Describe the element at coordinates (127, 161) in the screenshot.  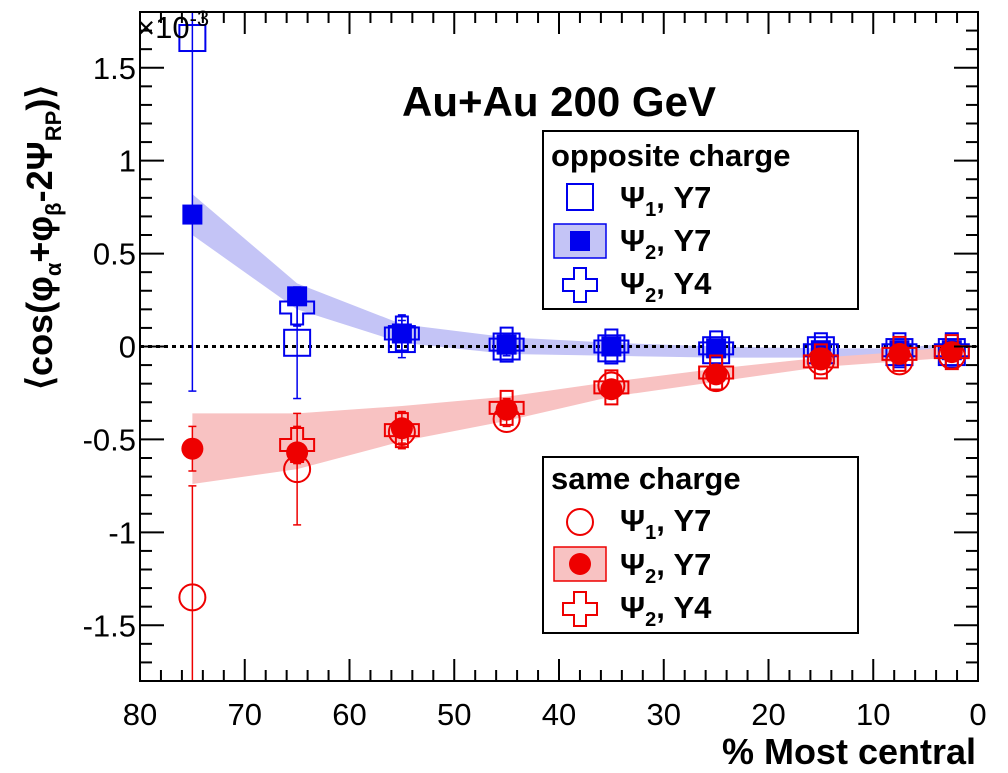
I see `y-tick-label: 1` at that location.